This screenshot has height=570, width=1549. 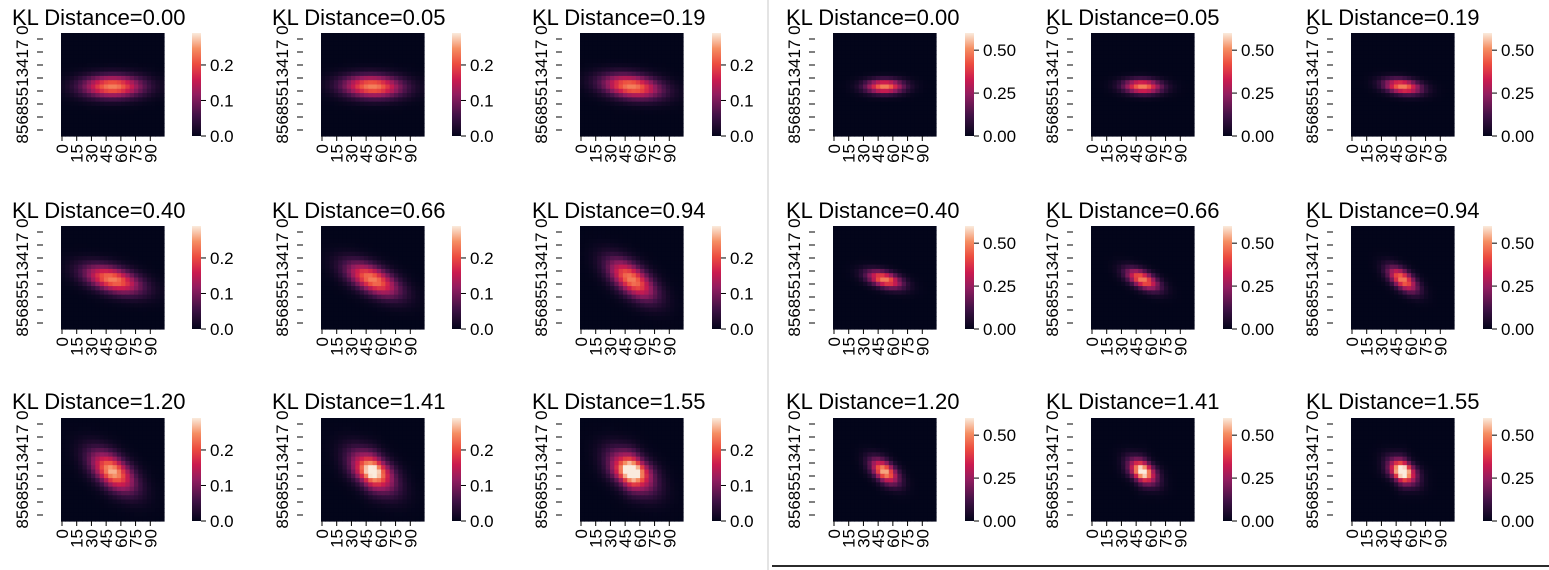 I want to click on heatmap, so click(x=373, y=470).